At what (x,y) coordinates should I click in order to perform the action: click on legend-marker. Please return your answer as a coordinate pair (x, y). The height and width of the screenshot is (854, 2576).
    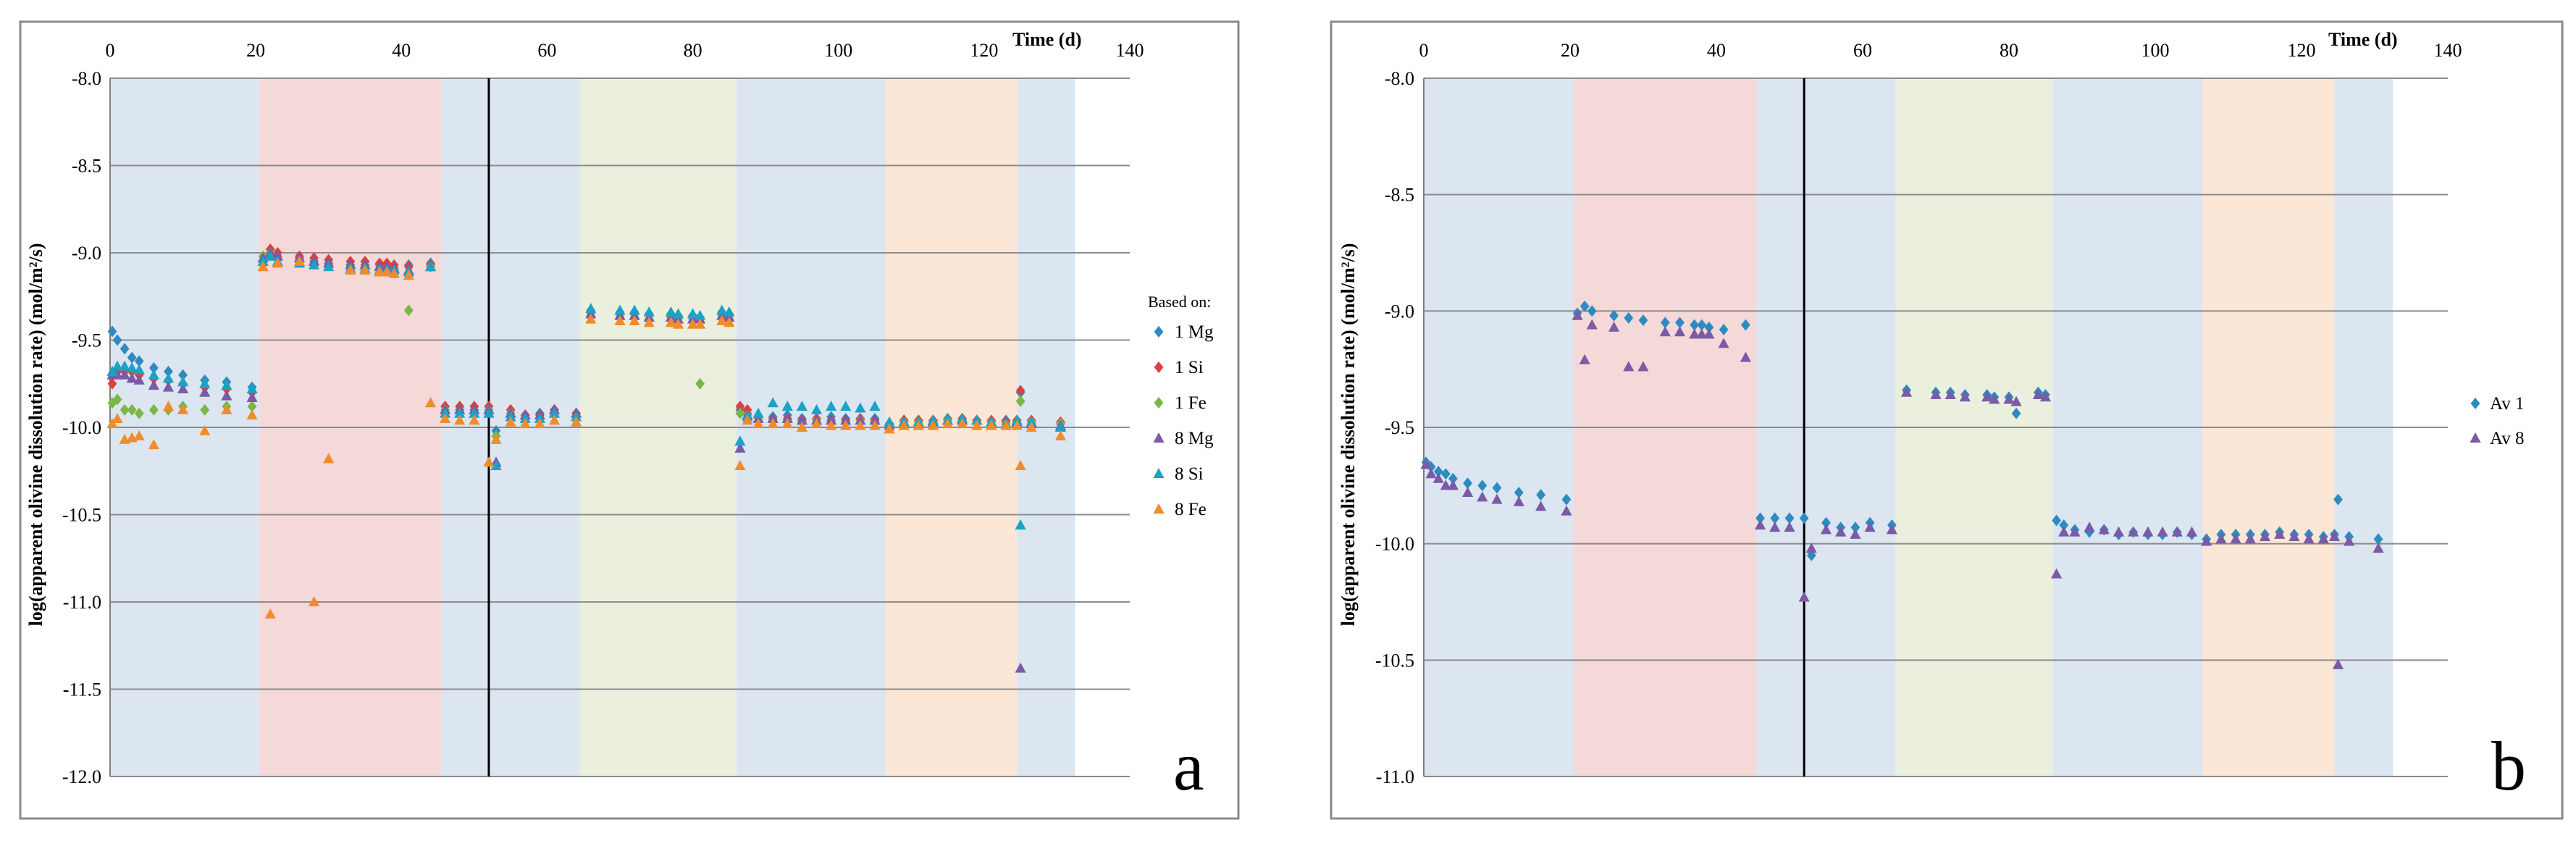
    Looking at the image, I should click on (2475, 438).